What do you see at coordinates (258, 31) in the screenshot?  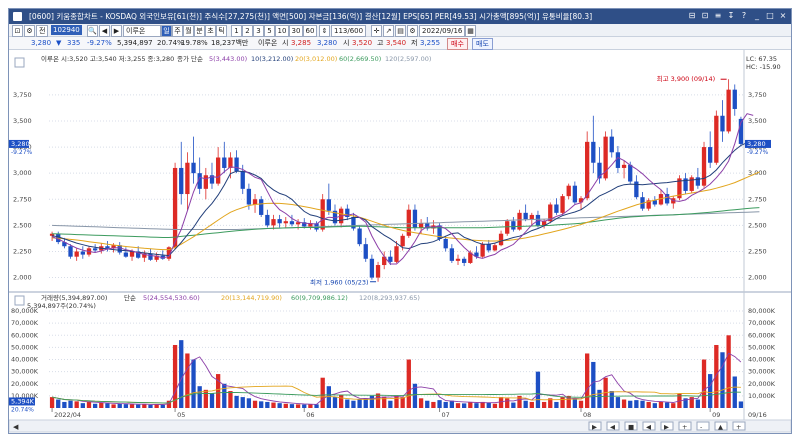 I see `minute-3-button: 3` at bounding box center [258, 31].